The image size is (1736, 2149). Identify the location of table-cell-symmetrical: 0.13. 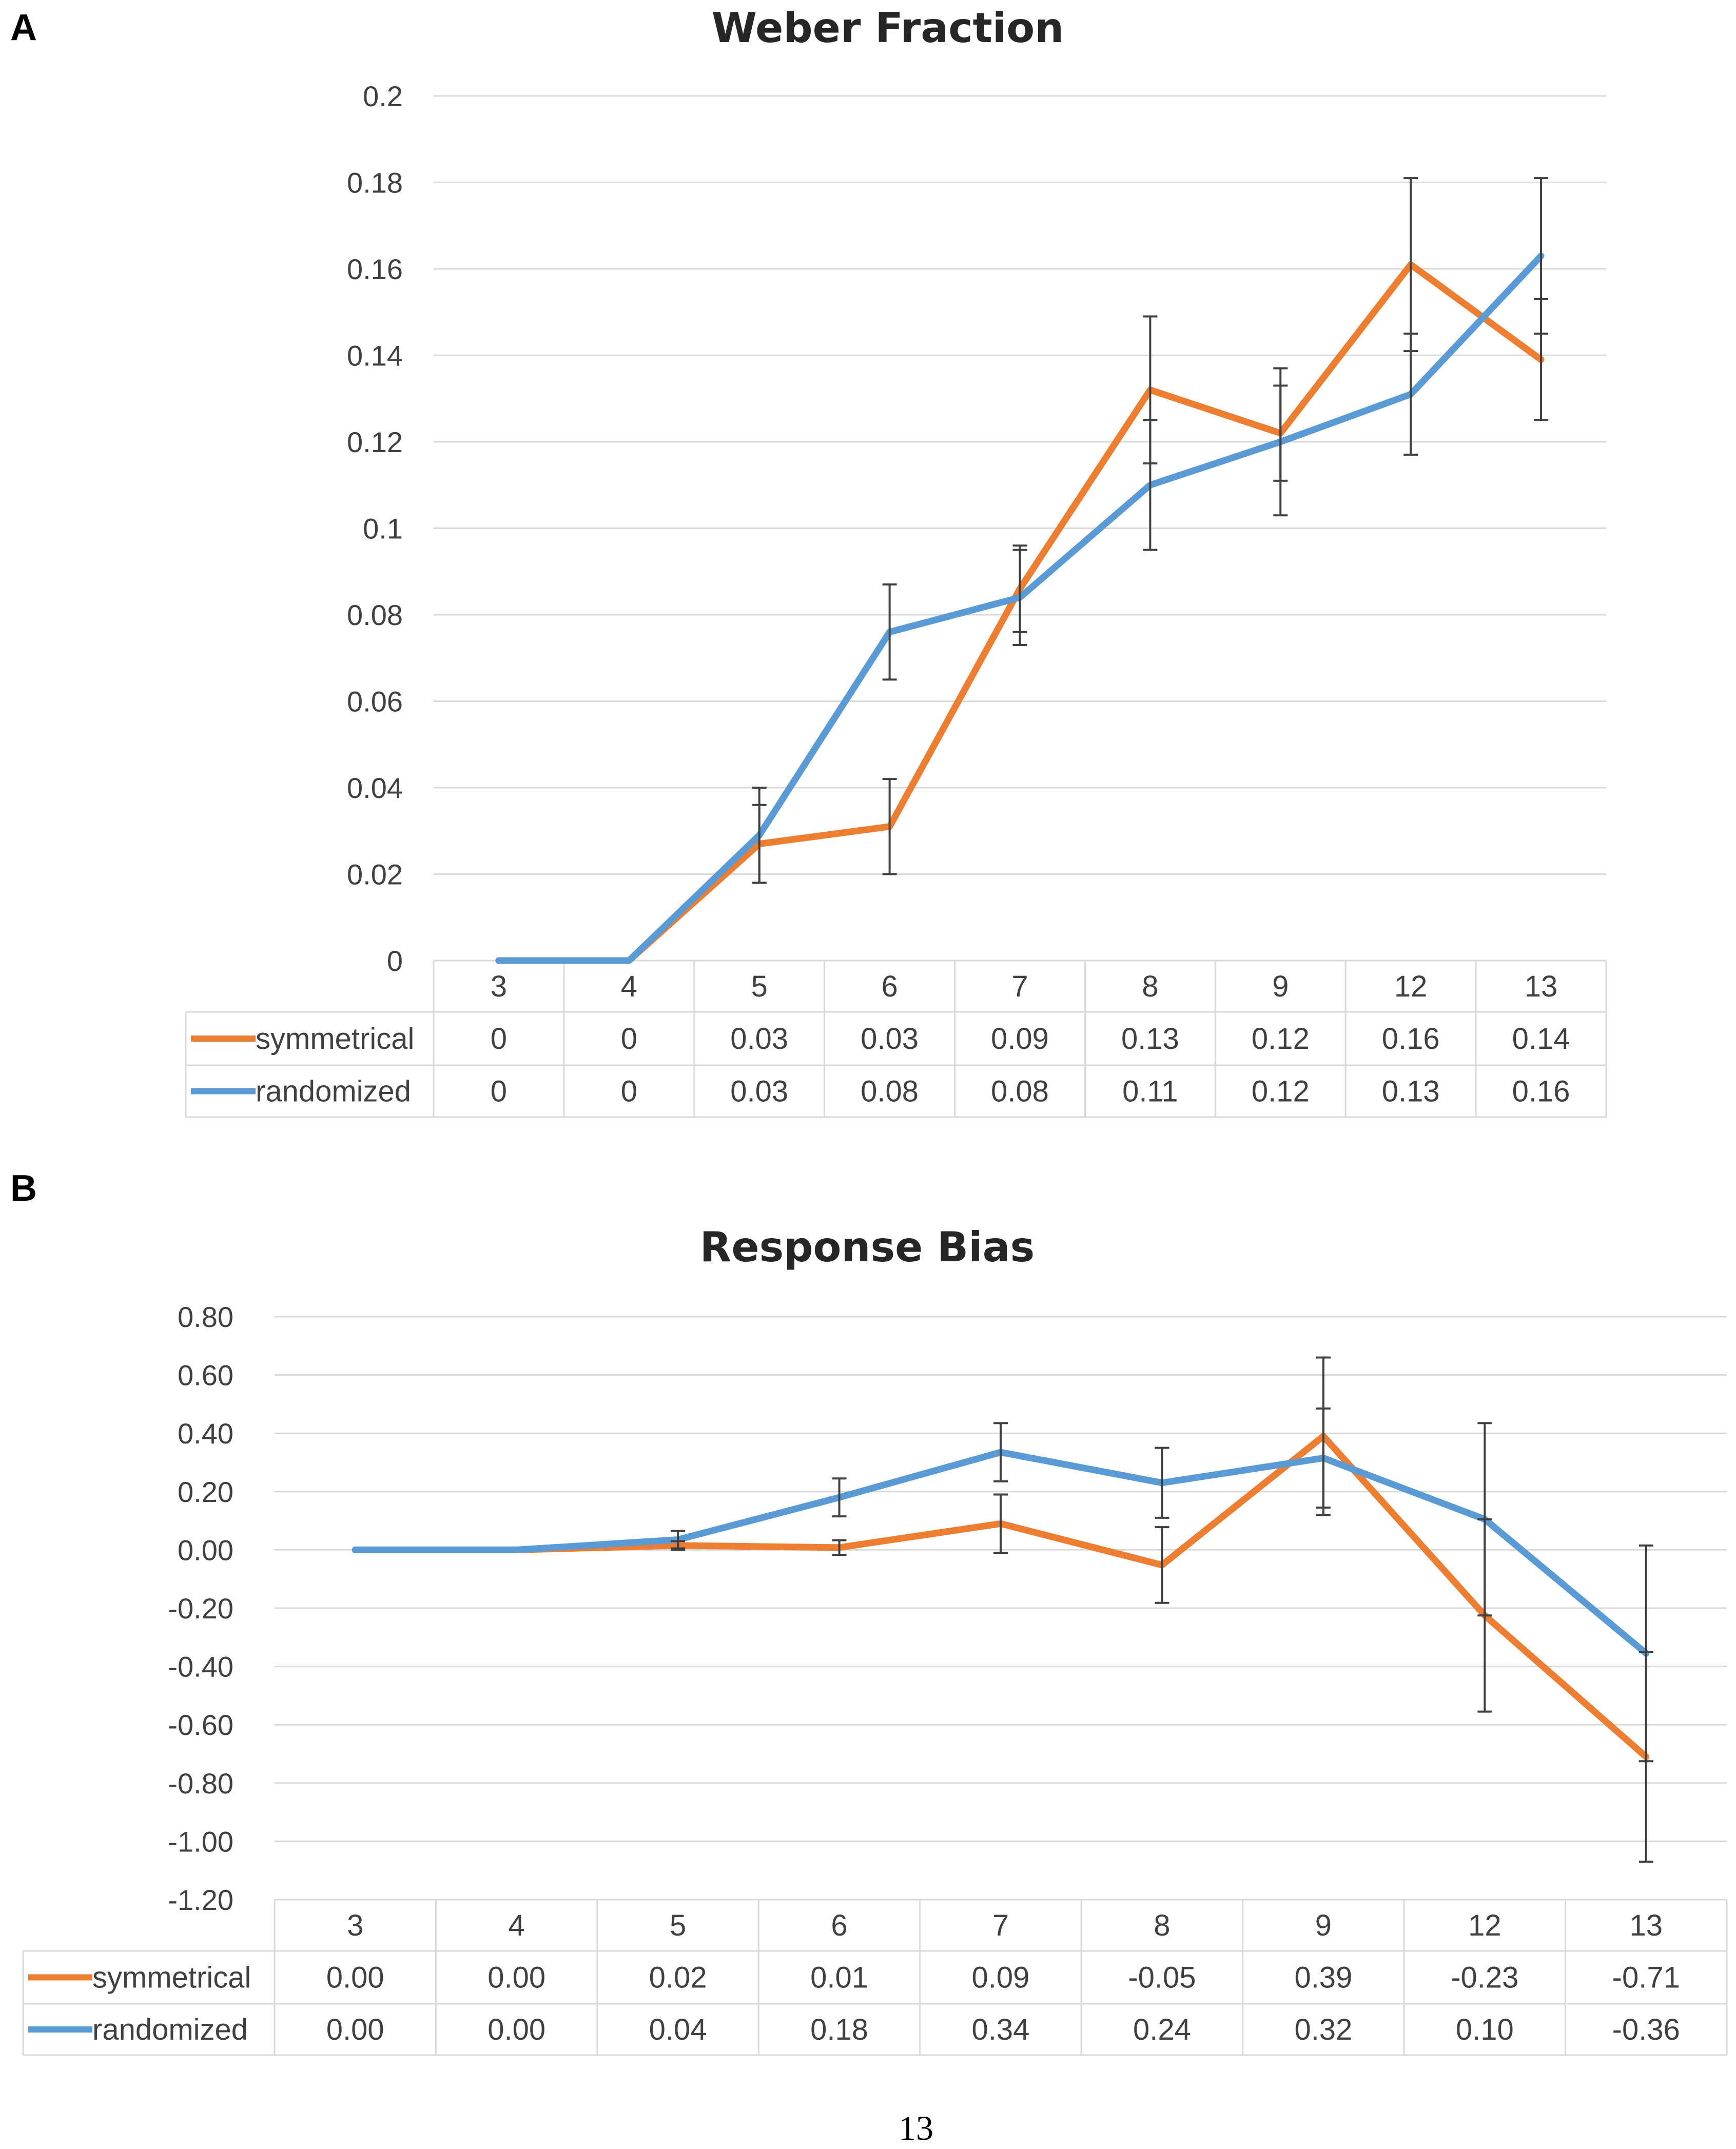
(1150, 1039).